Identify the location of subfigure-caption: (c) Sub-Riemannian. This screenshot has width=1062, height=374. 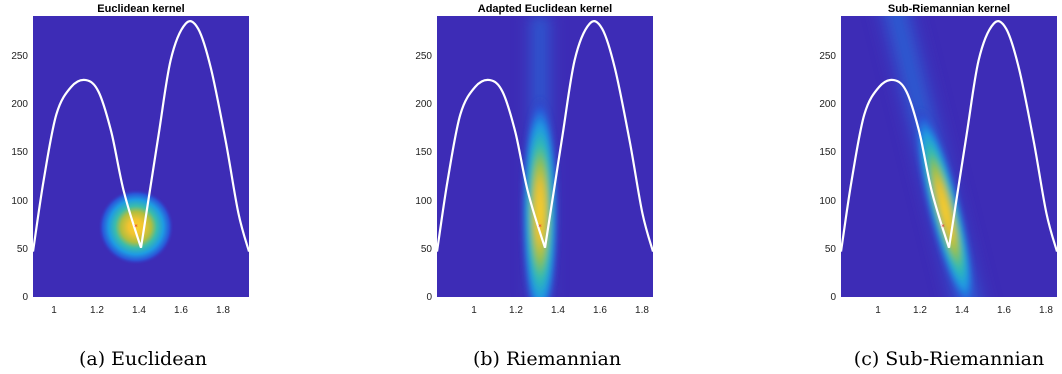
(949, 359).